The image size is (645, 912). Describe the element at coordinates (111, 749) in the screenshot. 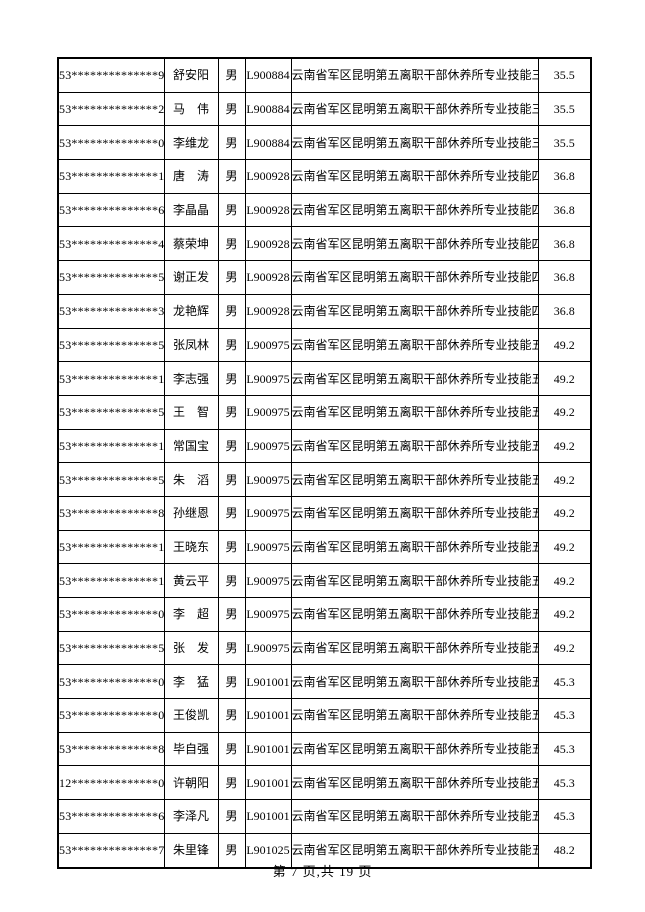

I see `id-number-cell: 53**************81X` at that location.